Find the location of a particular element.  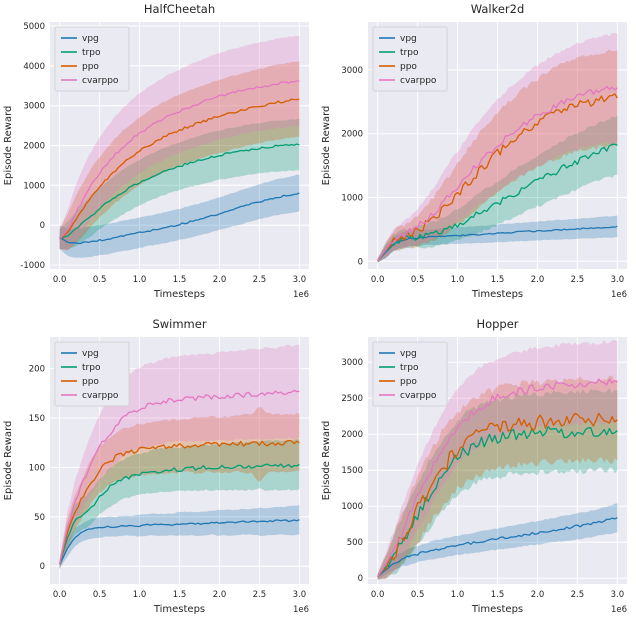

y-tick-label: 5000 is located at coordinates (34, 27).